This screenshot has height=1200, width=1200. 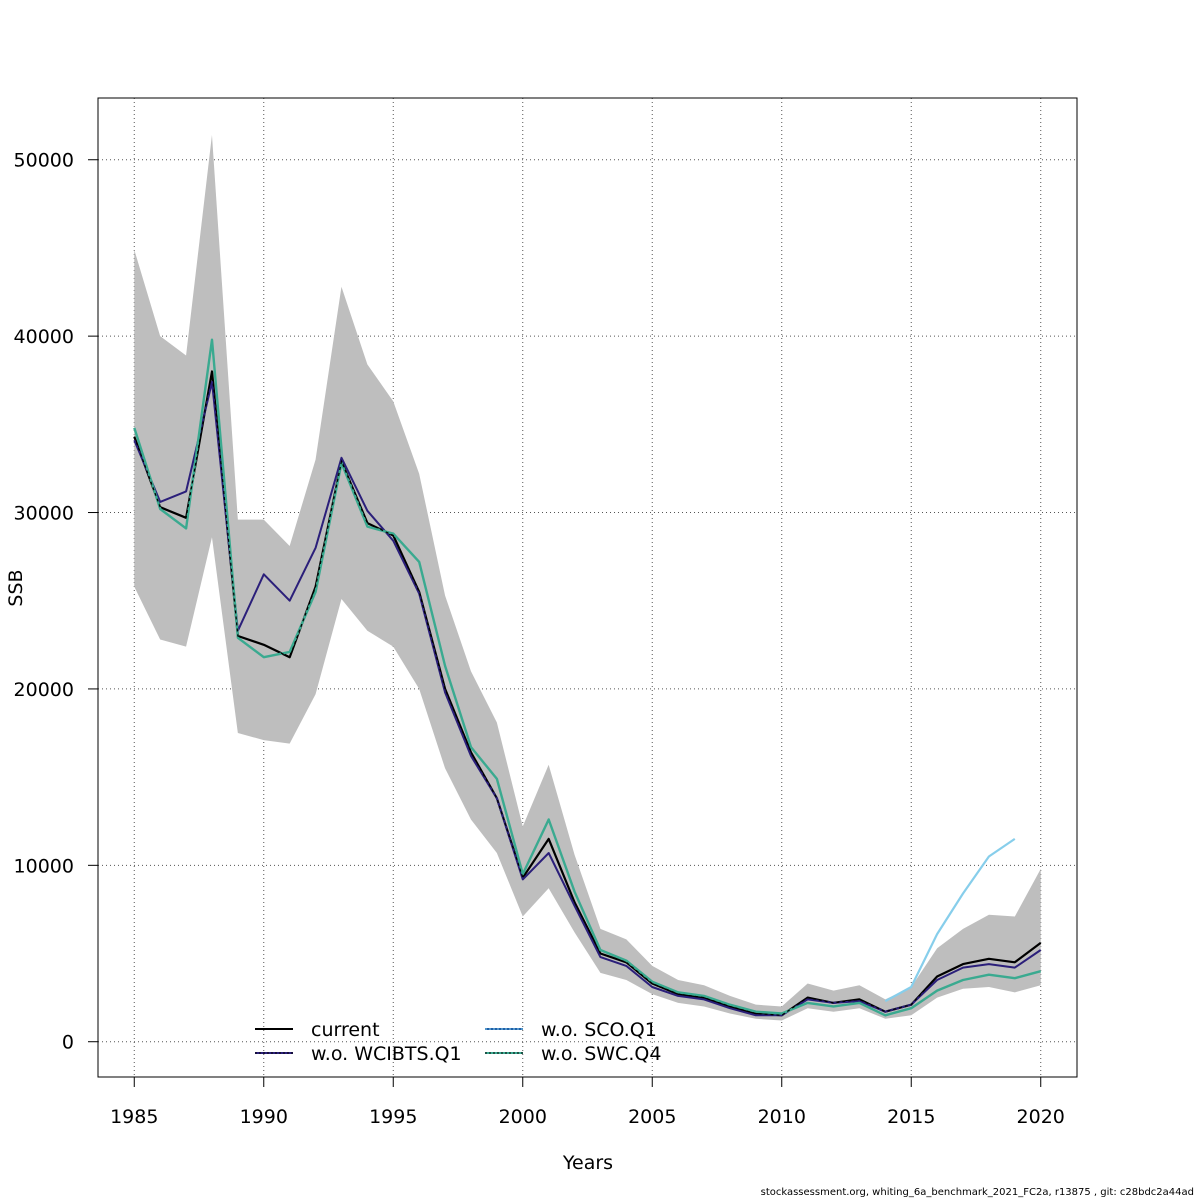 I want to click on legend-label-wo-wcibts-q1: w.o. WCIBTS.Q1, so click(x=386, y=1054).